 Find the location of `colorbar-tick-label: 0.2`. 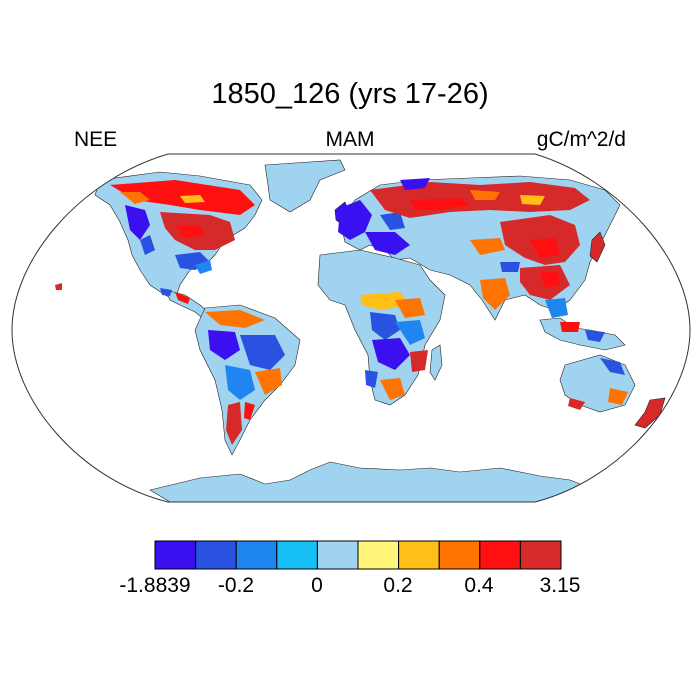

colorbar-tick-label: 0.2 is located at coordinates (398, 585).